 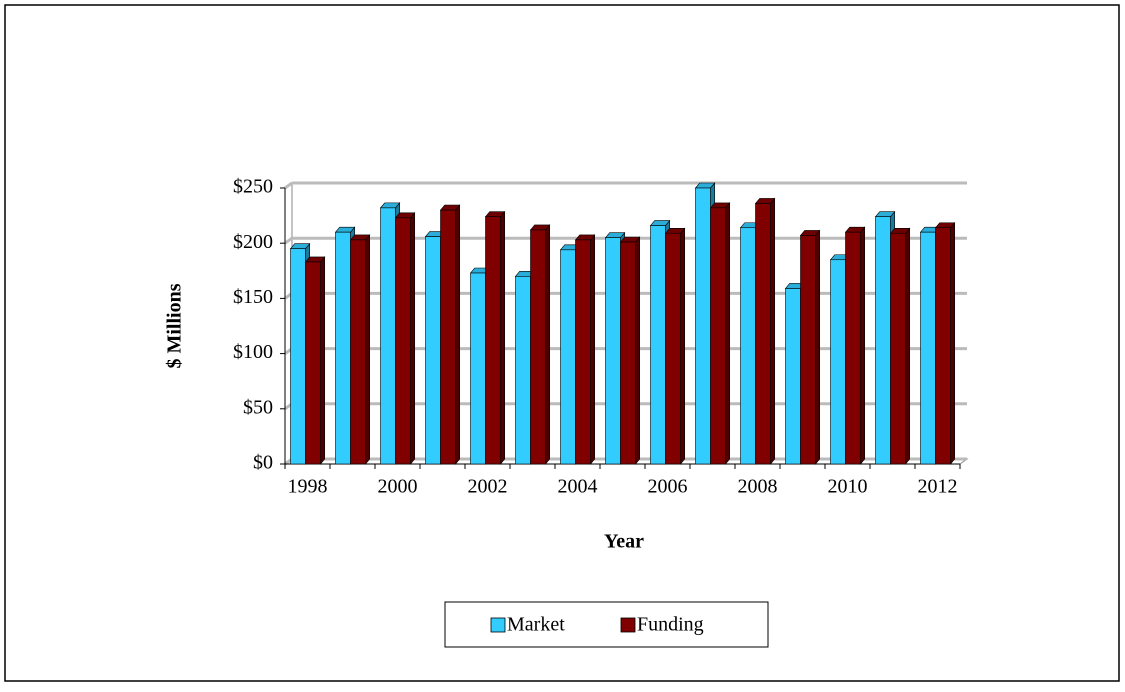 What do you see at coordinates (938, 487) in the screenshot?
I see `x-tick-label: 2012` at bounding box center [938, 487].